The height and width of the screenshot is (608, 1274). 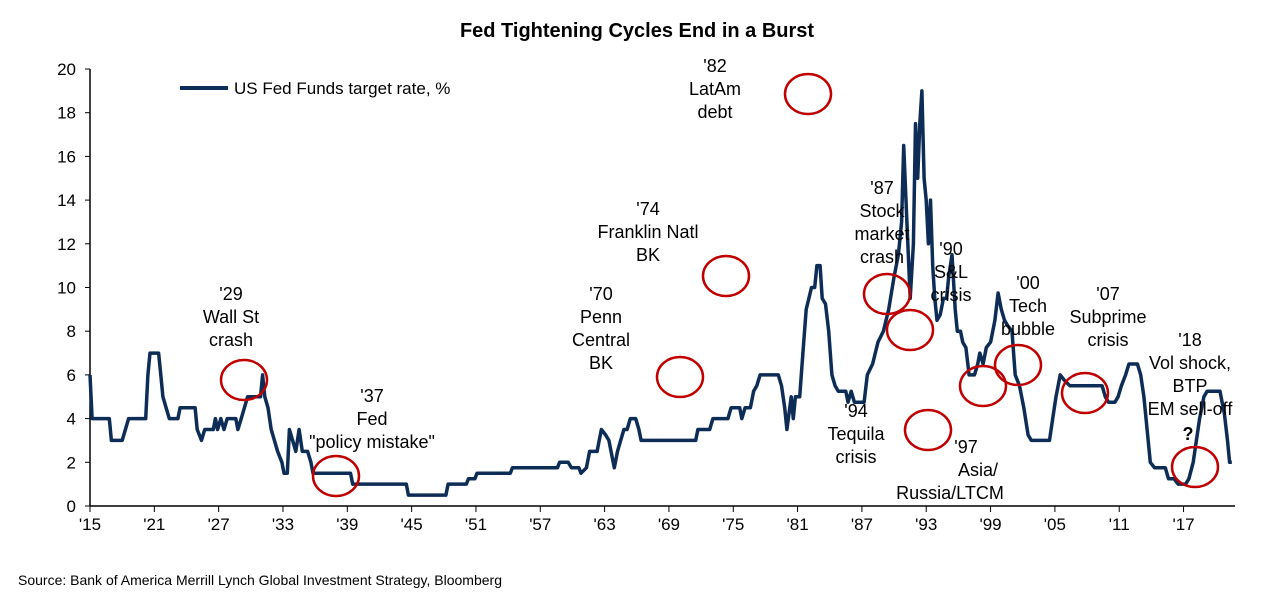 I want to click on annotation-text: '94, so click(x=855, y=411).